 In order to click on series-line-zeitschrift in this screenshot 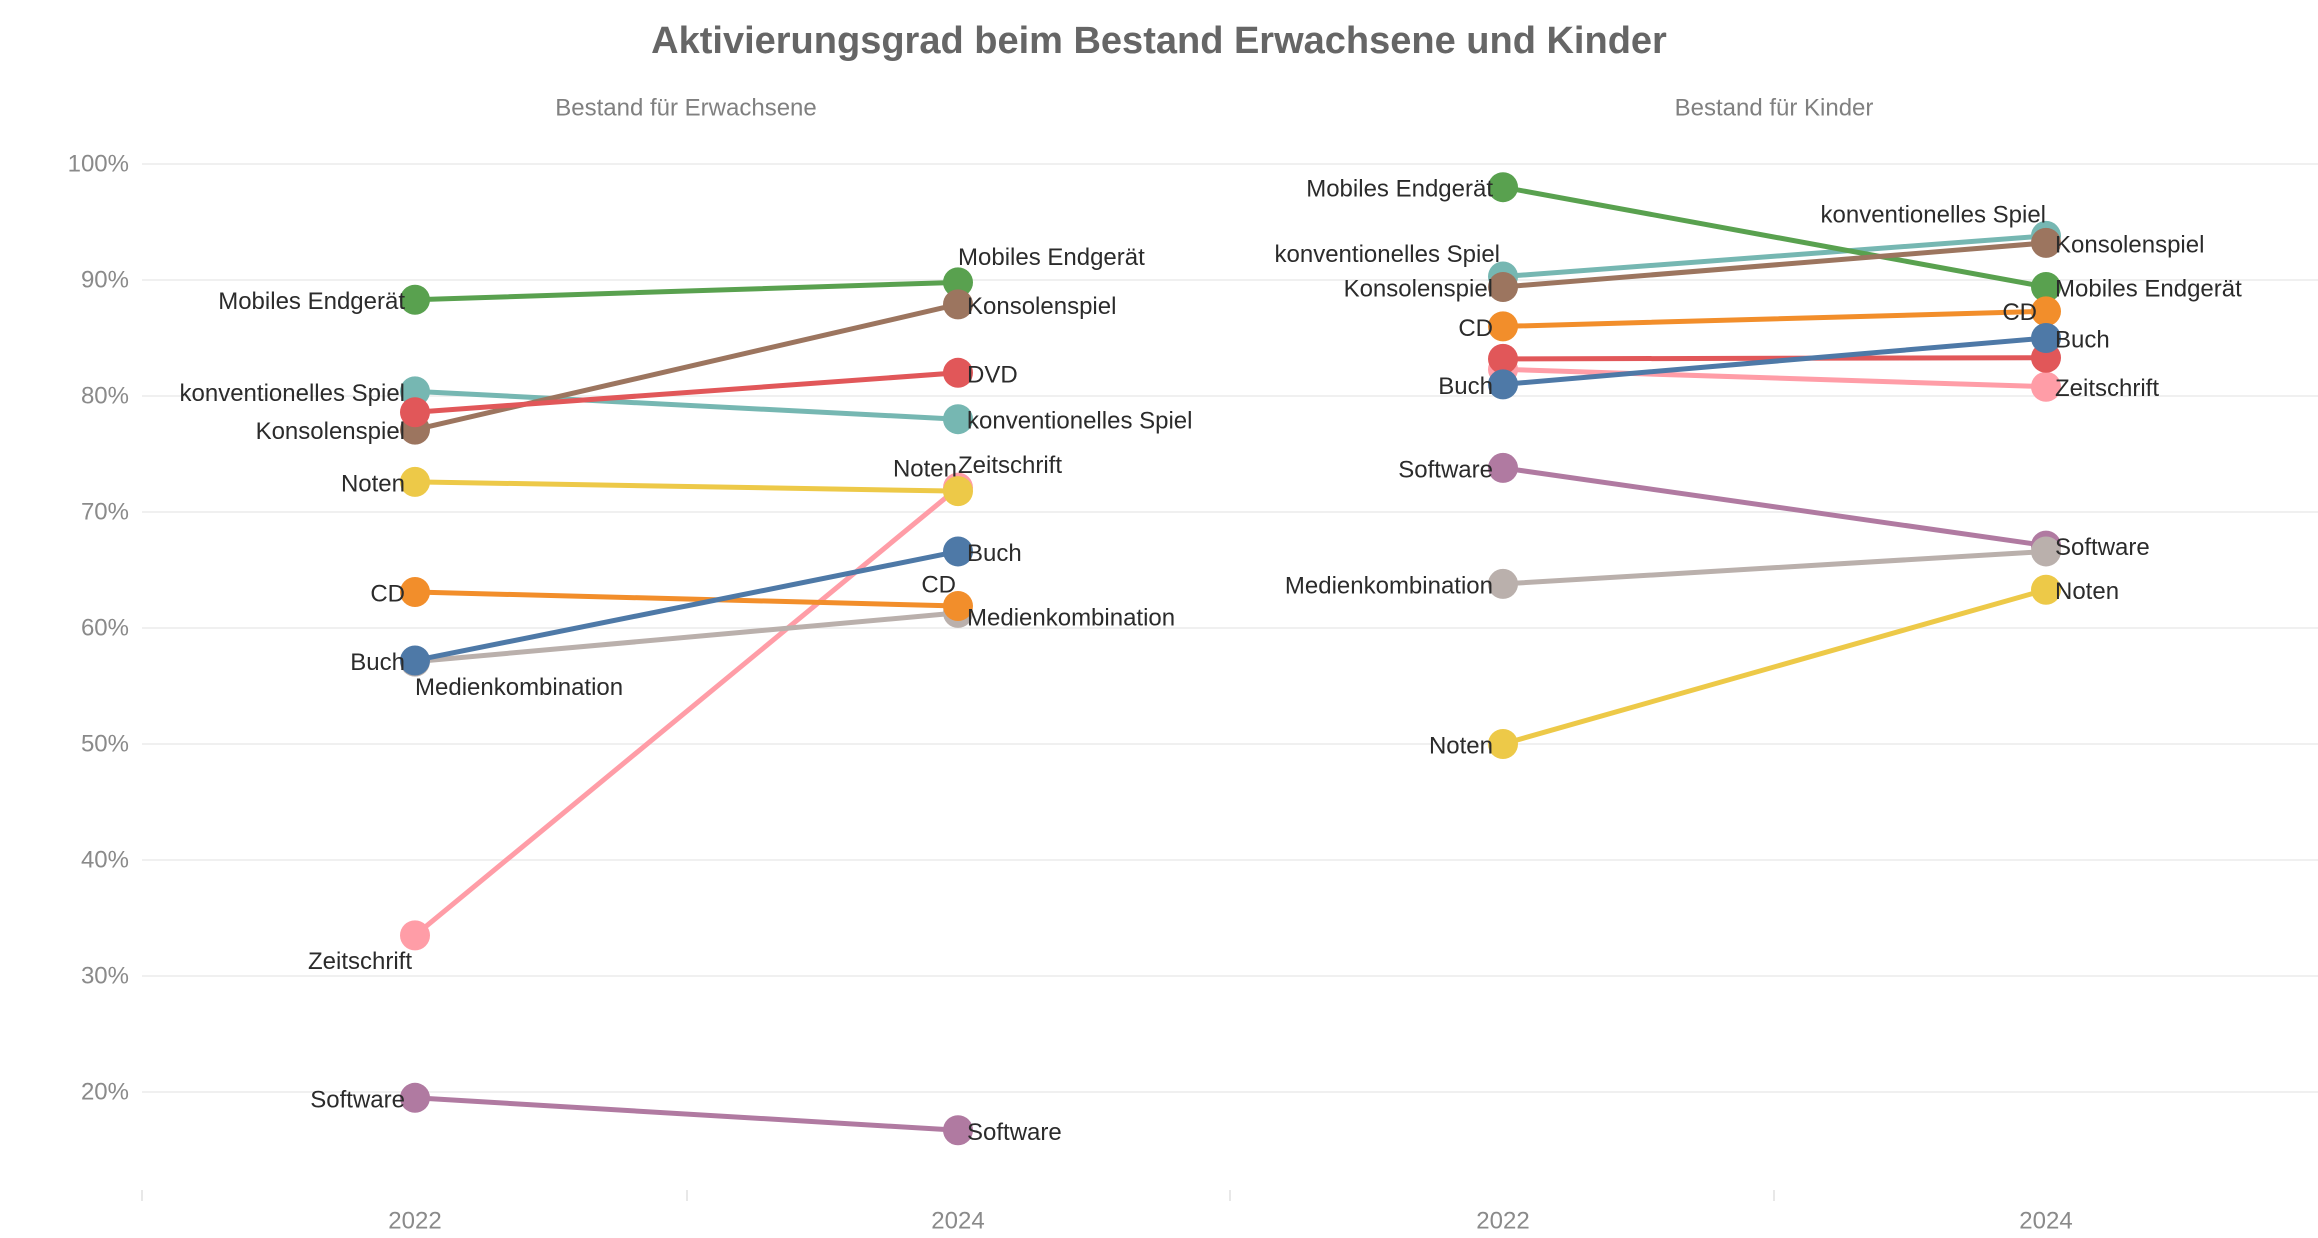, I will do `click(1774, 378)`.